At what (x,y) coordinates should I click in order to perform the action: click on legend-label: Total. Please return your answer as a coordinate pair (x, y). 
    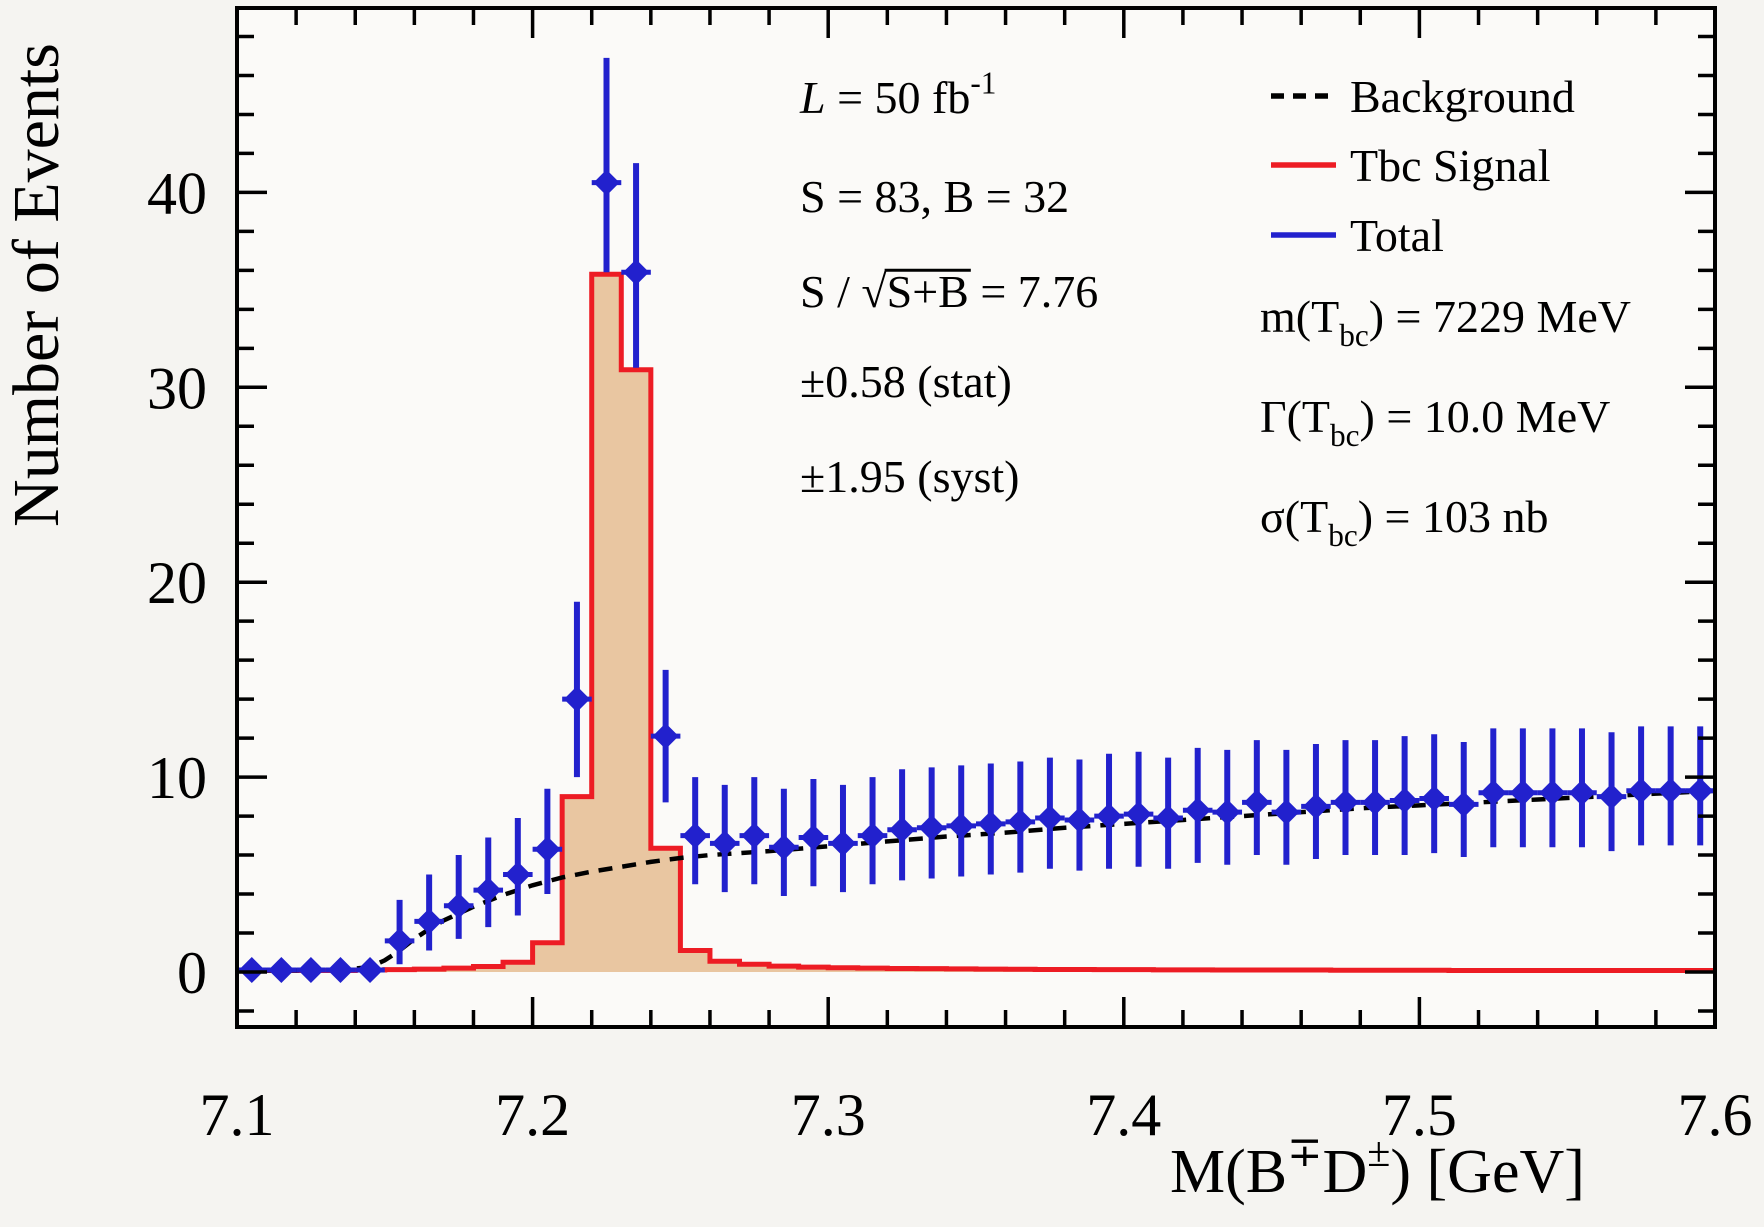
    Looking at the image, I should click on (1397, 235).